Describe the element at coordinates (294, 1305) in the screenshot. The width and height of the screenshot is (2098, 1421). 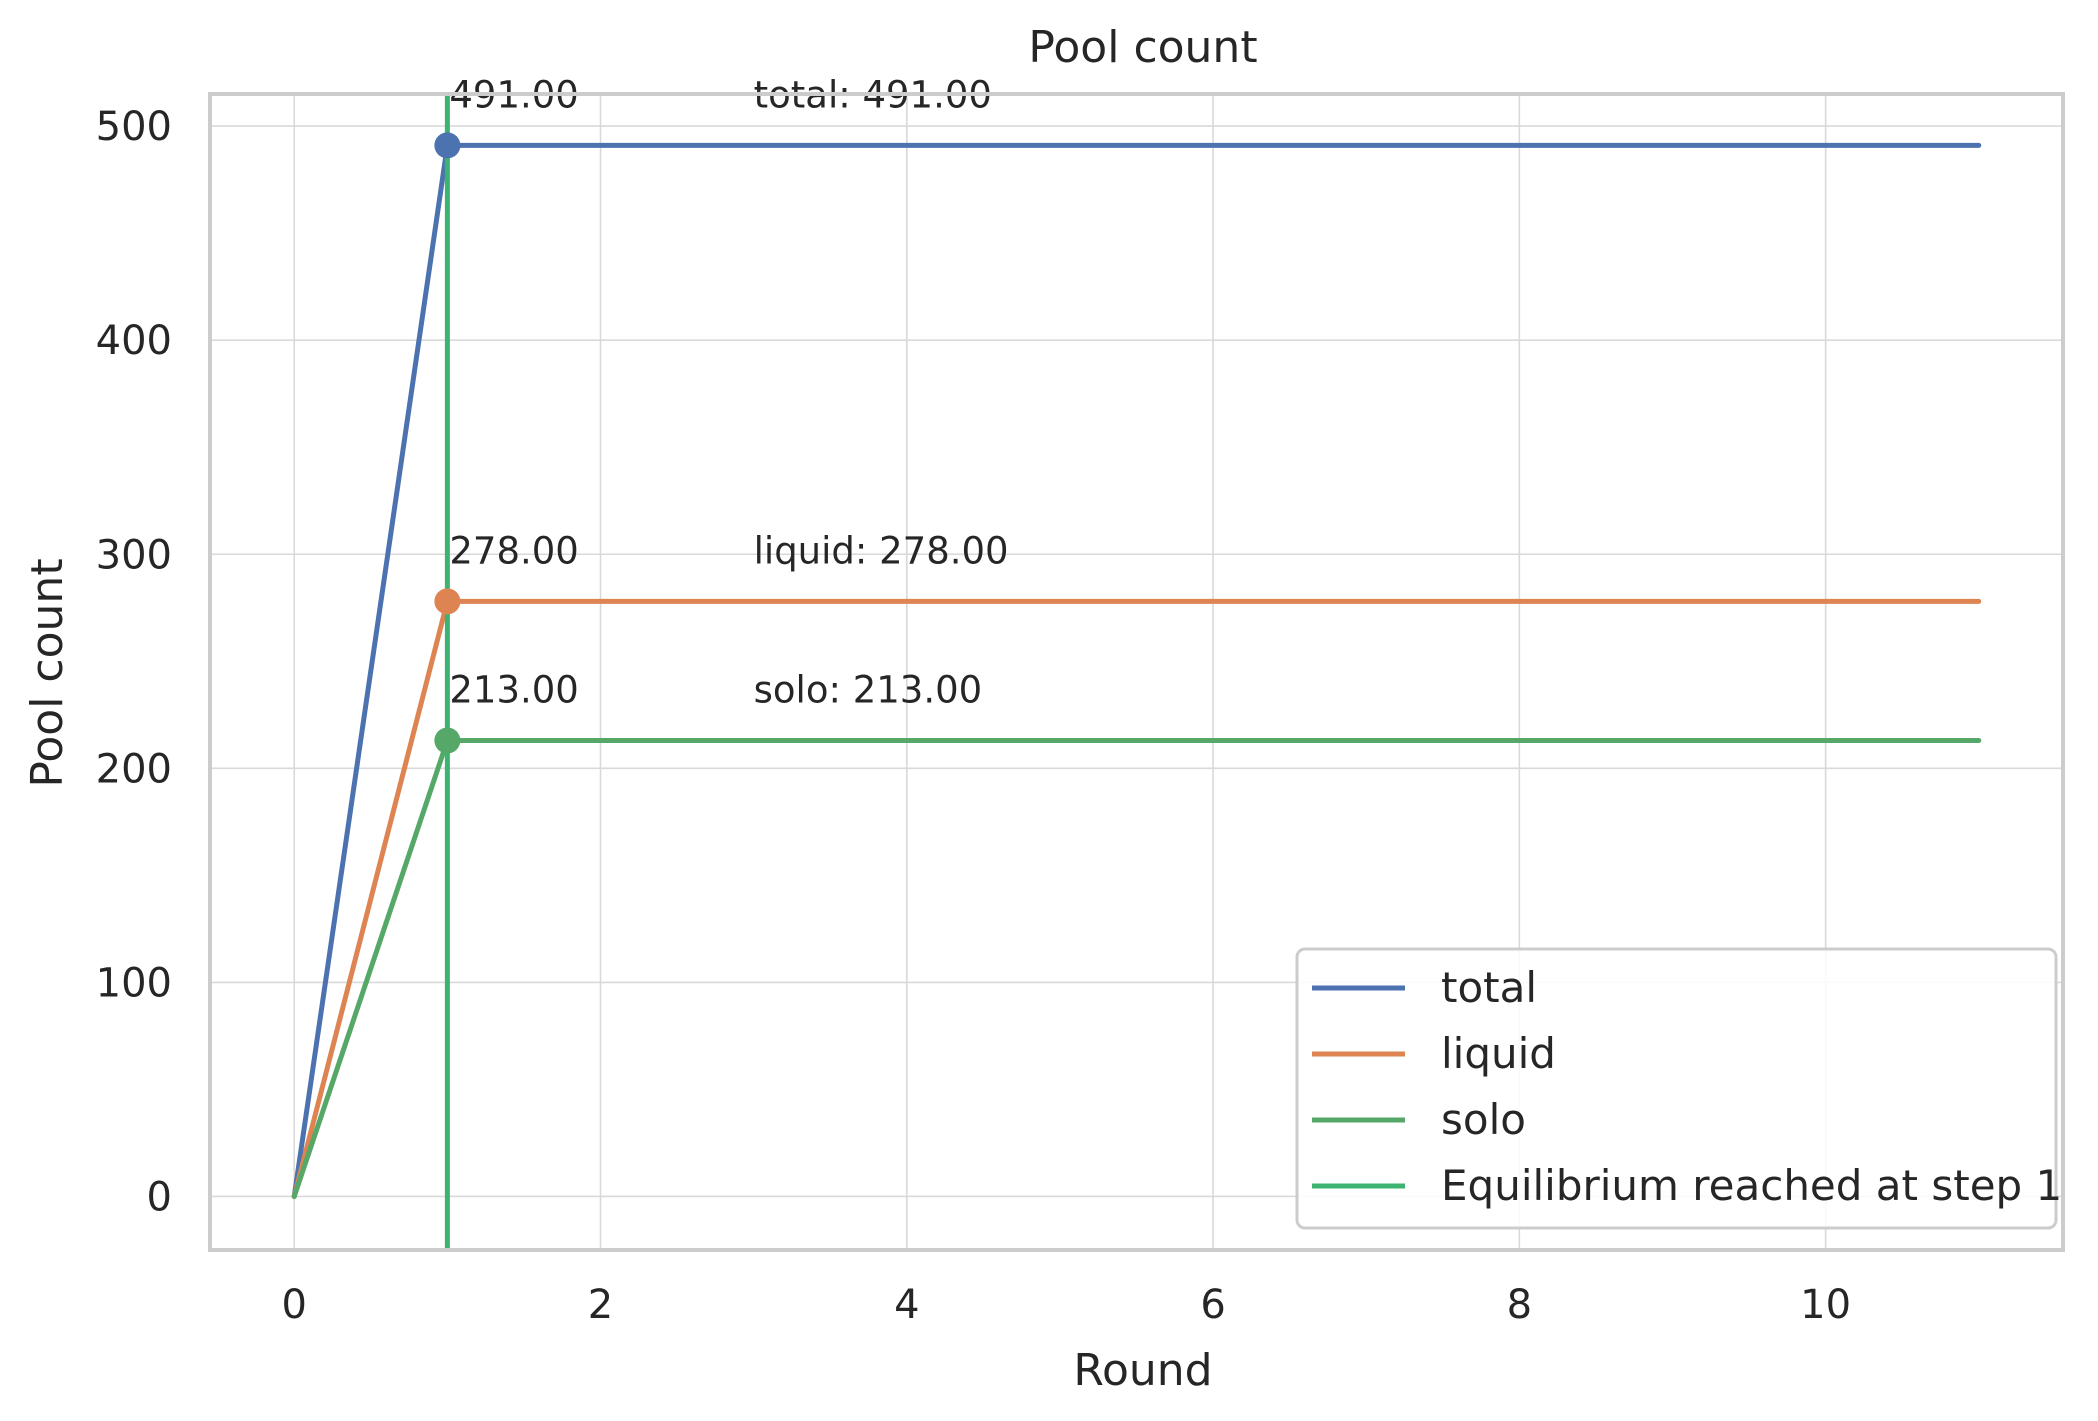
I see `x-tick-label: 0` at that location.